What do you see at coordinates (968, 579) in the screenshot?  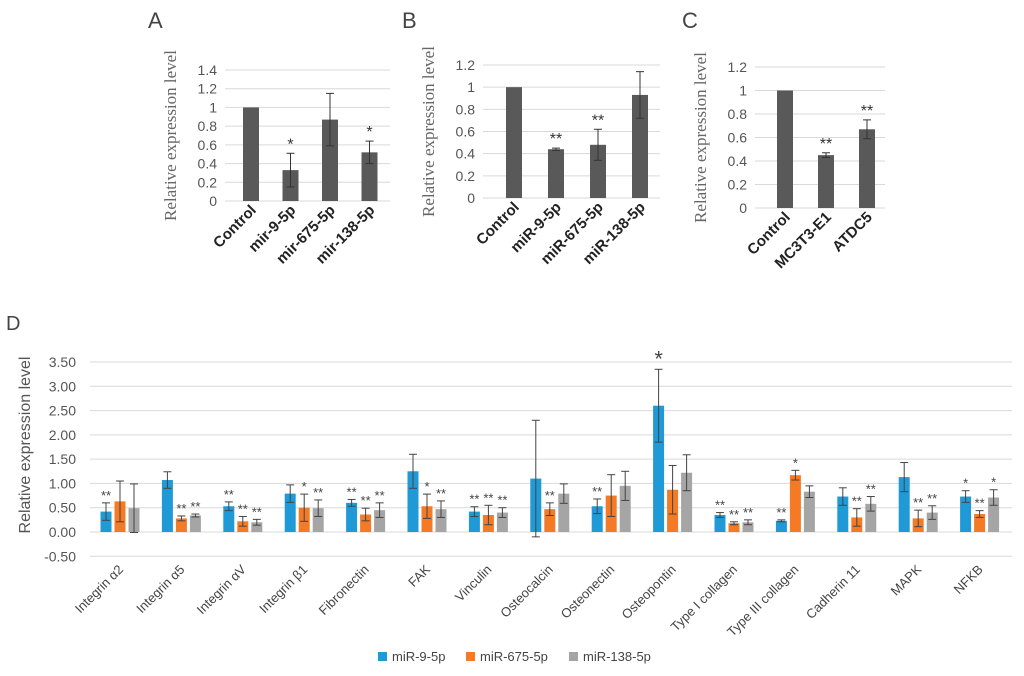 I see `x-tick-label: NFKB` at bounding box center [968, 579].